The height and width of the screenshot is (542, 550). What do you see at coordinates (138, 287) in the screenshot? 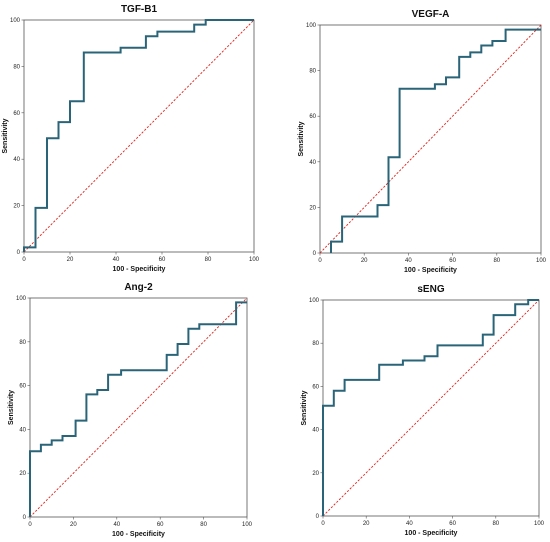
I see `chart-title-ang-2: Ang-2` at bounding box center [138, 287].